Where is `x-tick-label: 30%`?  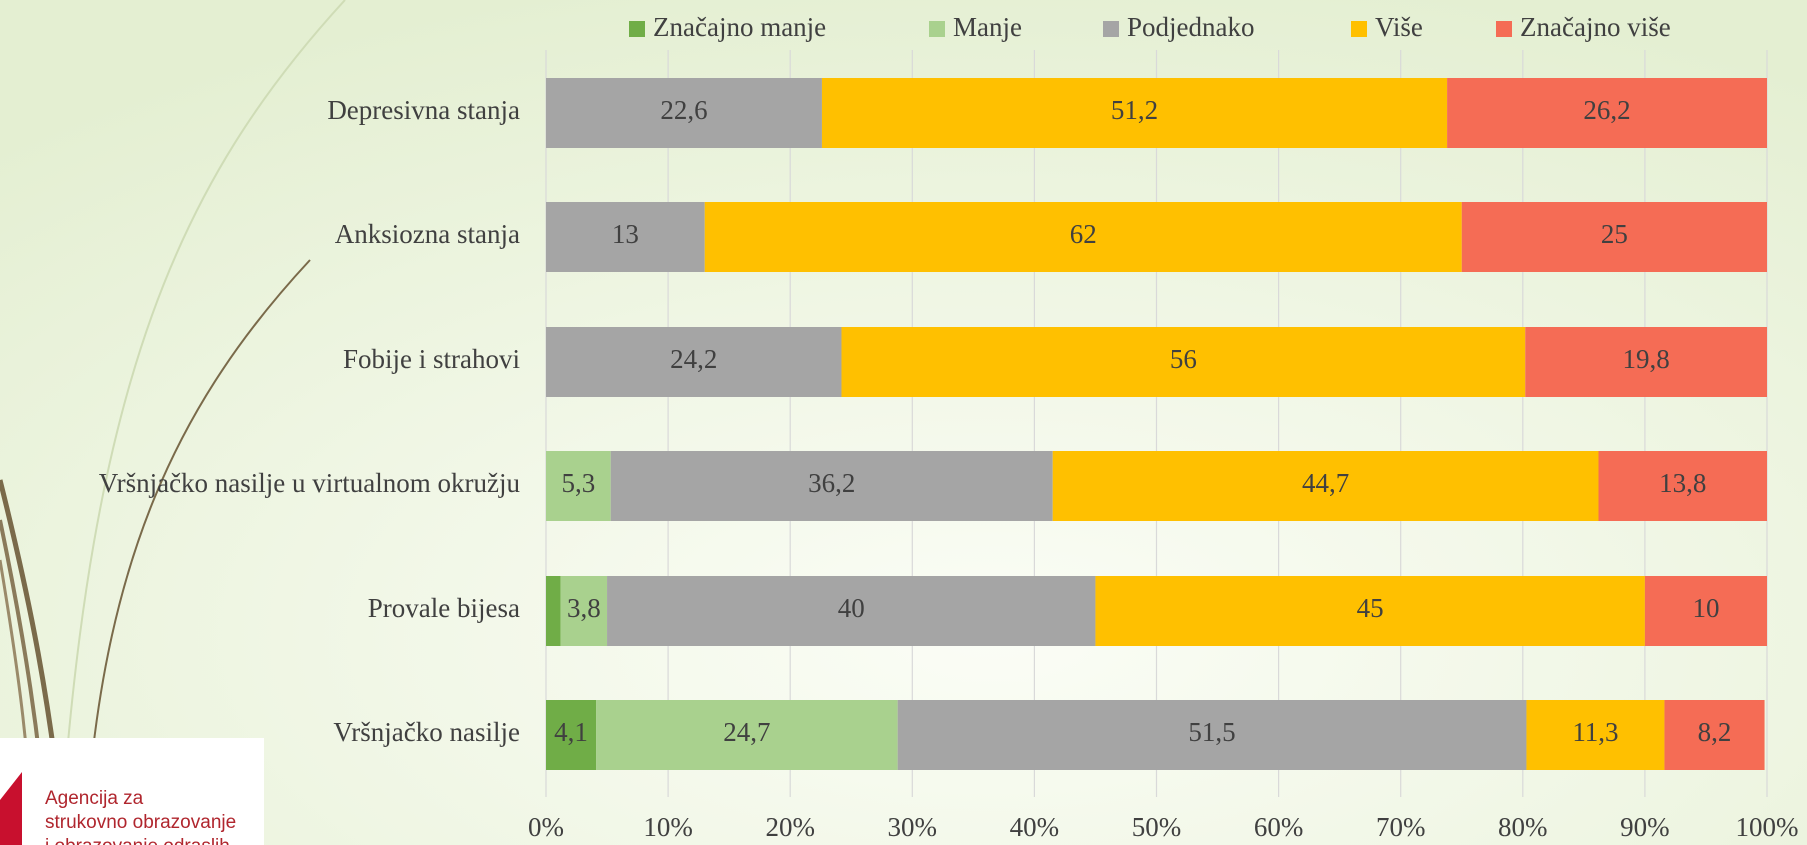
x-tick-label: 30% is located at coordinates (913, 827).